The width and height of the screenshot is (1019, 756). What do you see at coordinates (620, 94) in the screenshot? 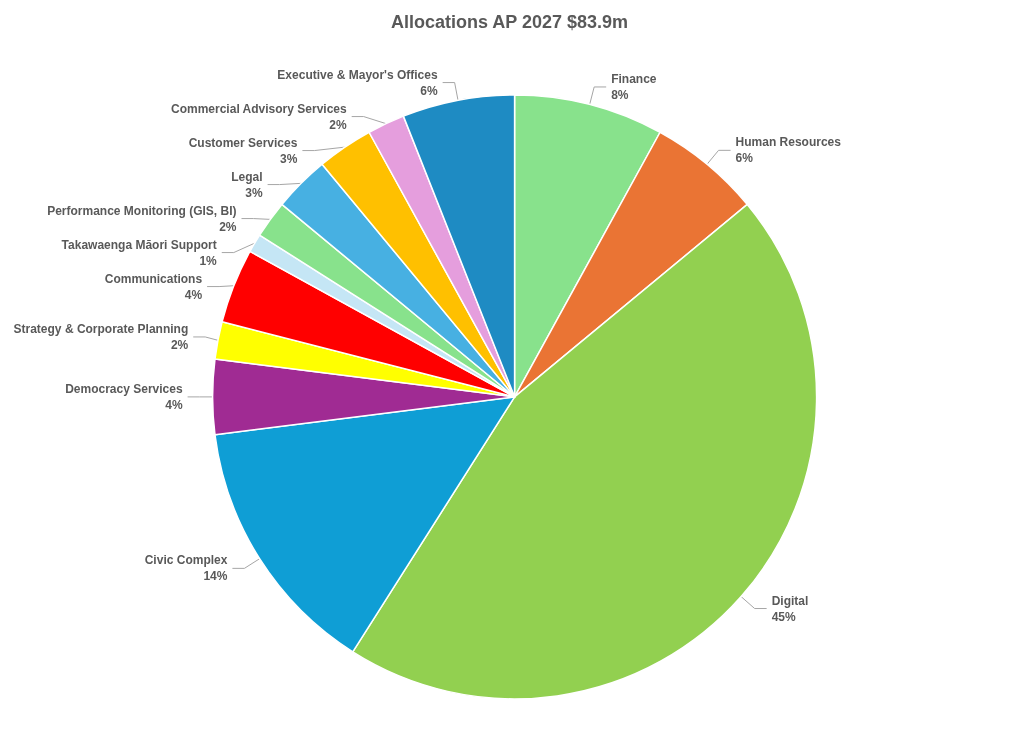
I see `data-label: 8%` at bounding box center [620, 94].